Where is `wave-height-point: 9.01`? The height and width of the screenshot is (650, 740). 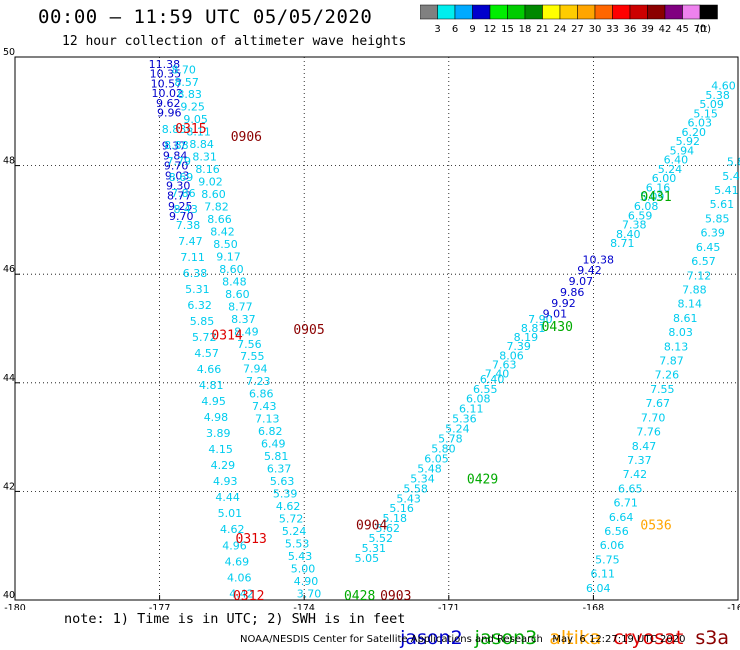
wave-height-point: 9.01 is located at coordinates (555, 314).